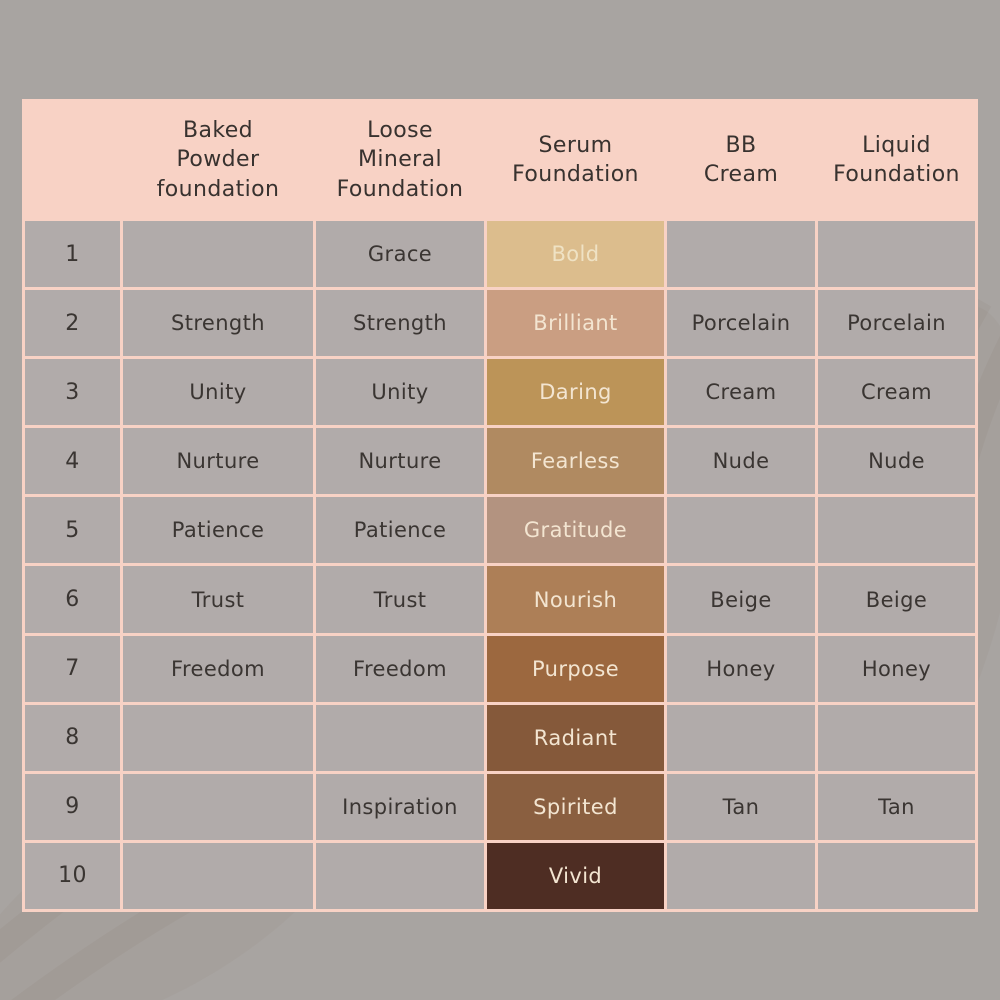 The width and height of the screenshot is (1000, 1000). Describe the element at coordinates (741, 392) in the screenshot. I see `row-3-bb-cream-cell: Cream` at that location.